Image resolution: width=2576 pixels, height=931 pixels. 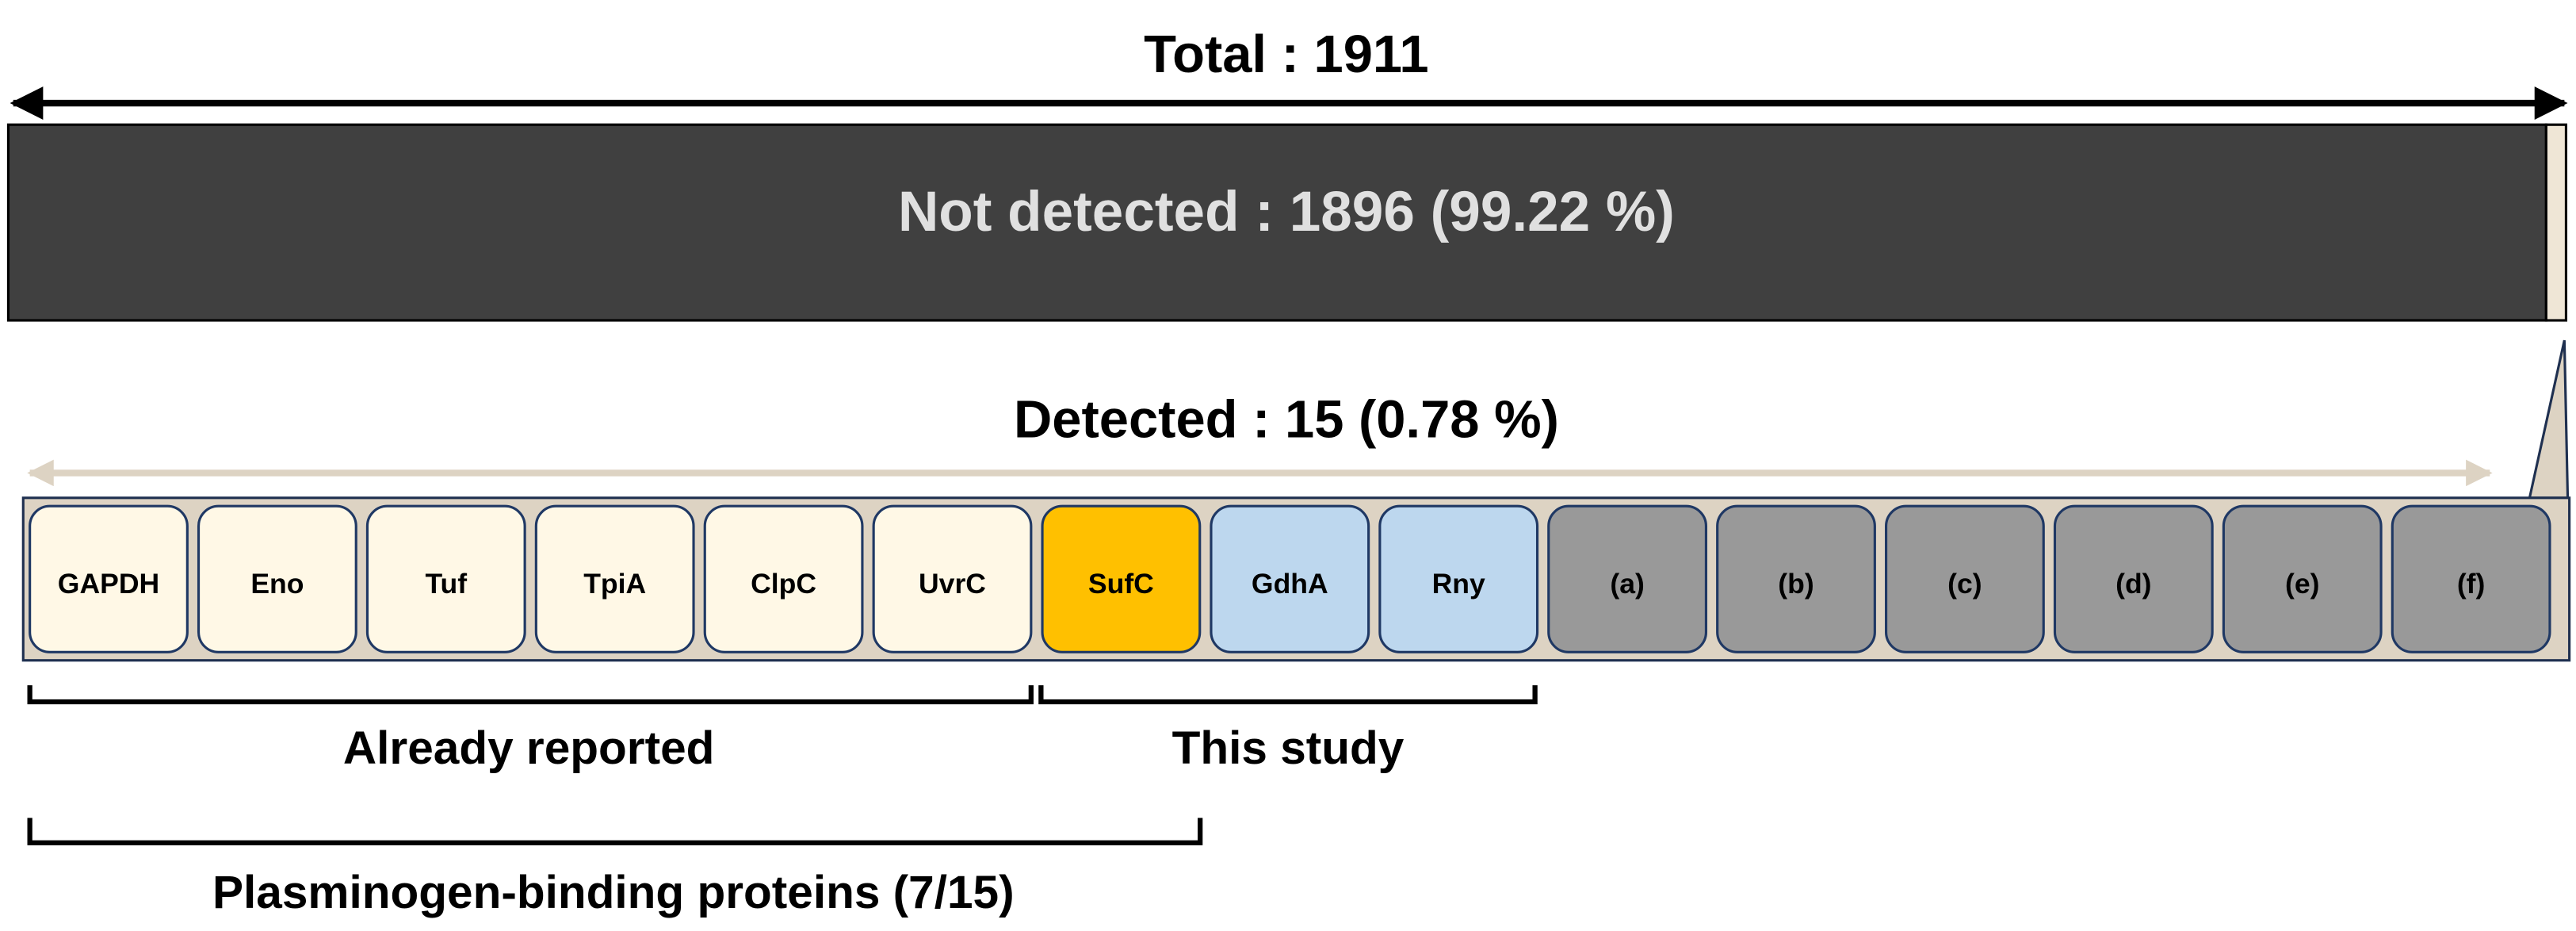 I want to click on protein-label: (b), so click(x=1796, y=584).